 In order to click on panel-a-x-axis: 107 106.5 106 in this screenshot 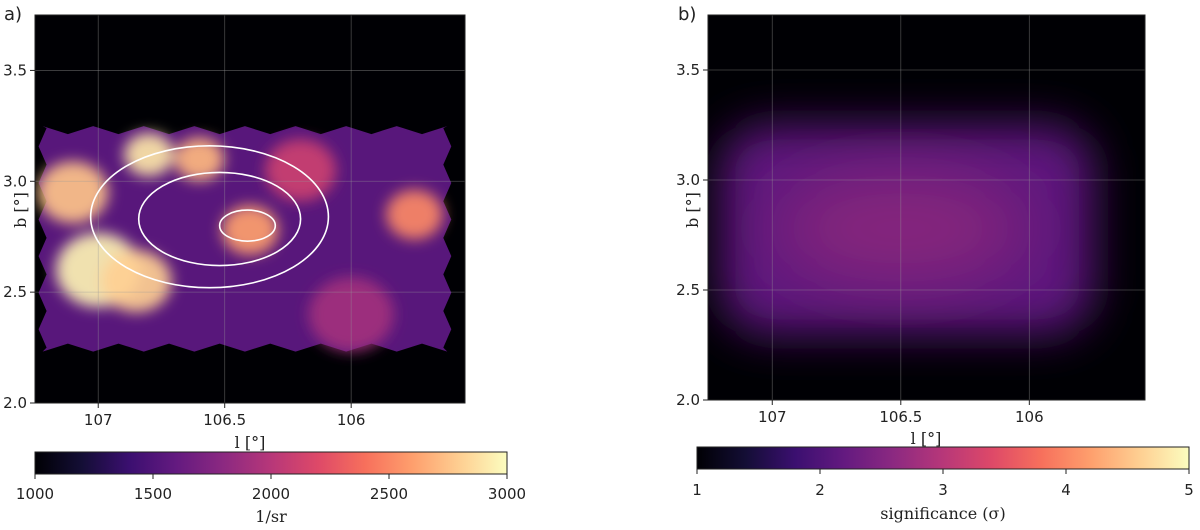, I will do `click(225, 416)`.